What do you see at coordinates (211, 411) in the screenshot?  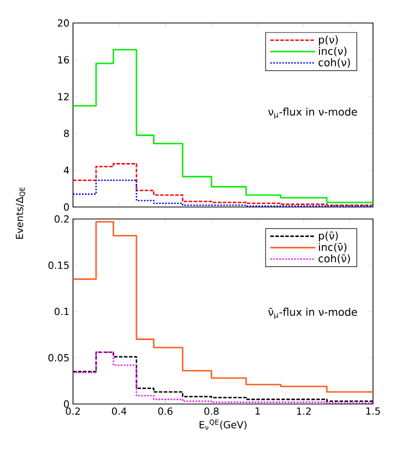 I see `x-tick-label: 0.8` at bounding box center [211, 411].